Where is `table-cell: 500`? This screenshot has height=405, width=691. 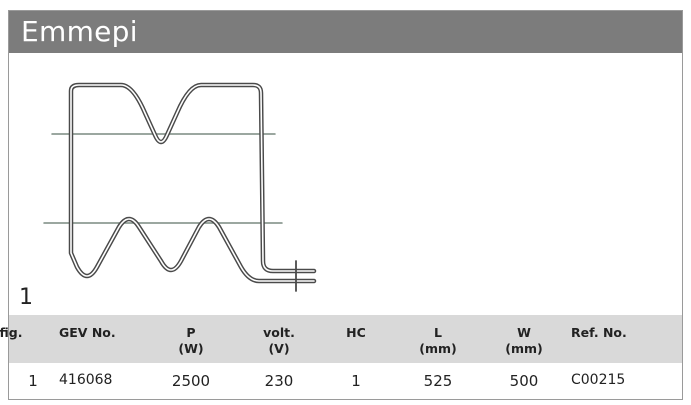
table-cell: 500 is located at coordinates (524, 381).